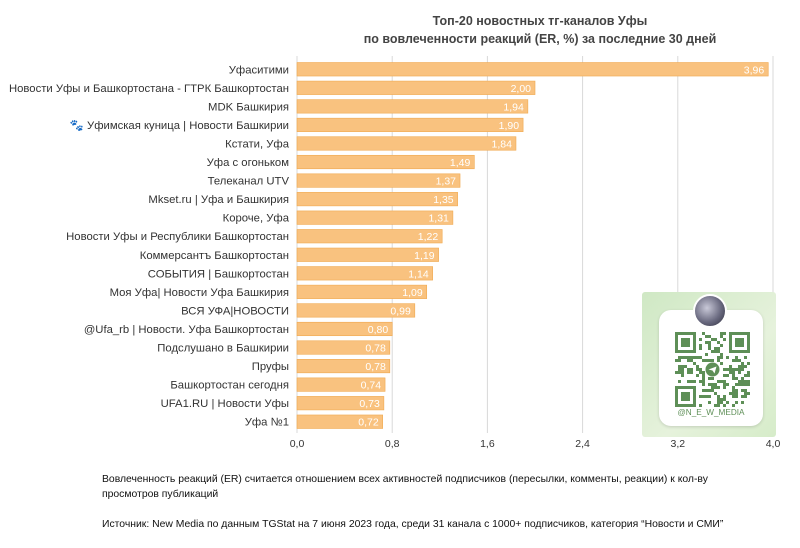 This screenshot has width=800, height=548. Describe the element at coordinates (773, 444) in the screenshot. I see `x-tick-label: 4,0` at that location.